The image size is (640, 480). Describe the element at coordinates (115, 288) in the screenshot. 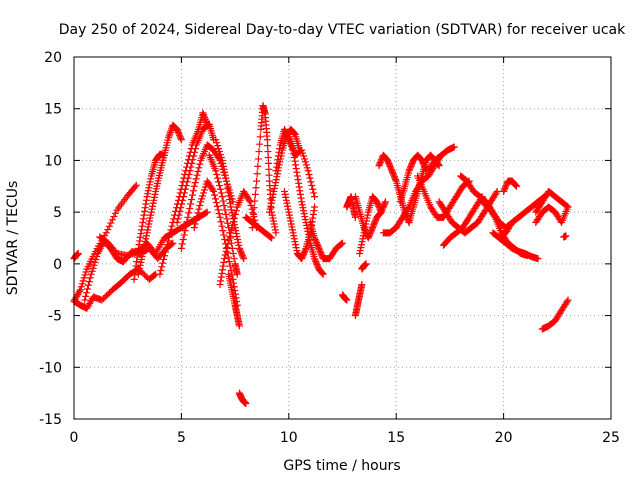

I see `series-arc2` at that location.